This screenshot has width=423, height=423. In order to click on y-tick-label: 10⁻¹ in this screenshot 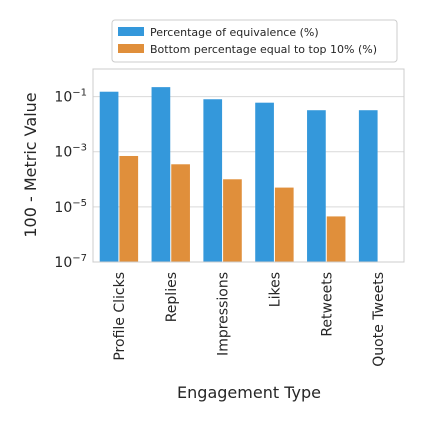, I will do `click(70, 97)`.